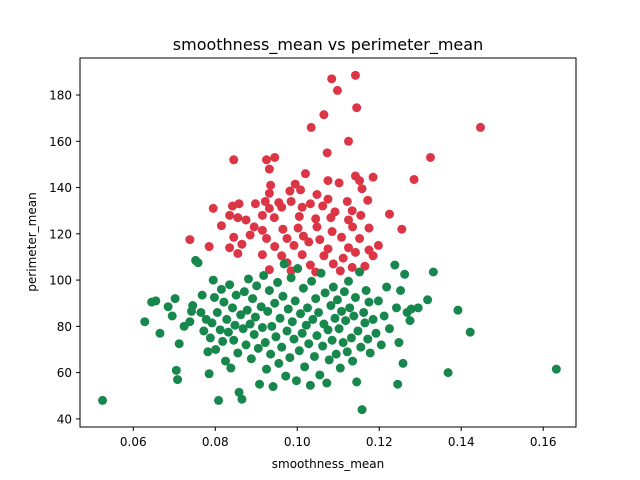 This screenshot has height=480, width=640. I want to click on x-tick-label: 0.16, so click(543, 442).